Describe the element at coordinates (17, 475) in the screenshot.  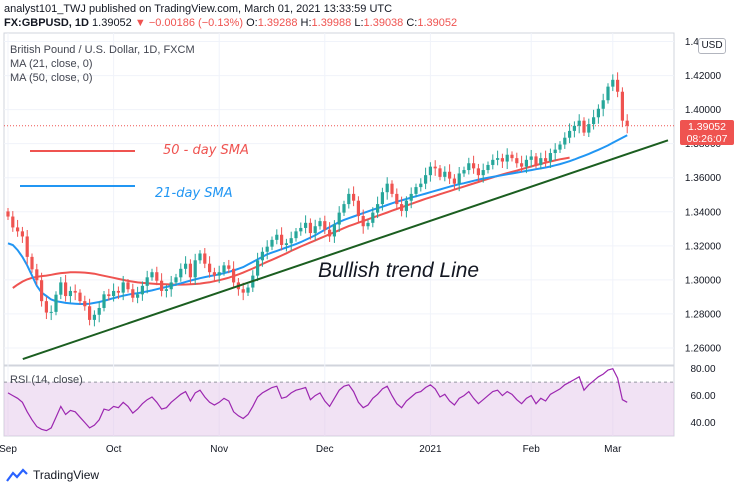
I see `tradingview-logo-icon` at that location.